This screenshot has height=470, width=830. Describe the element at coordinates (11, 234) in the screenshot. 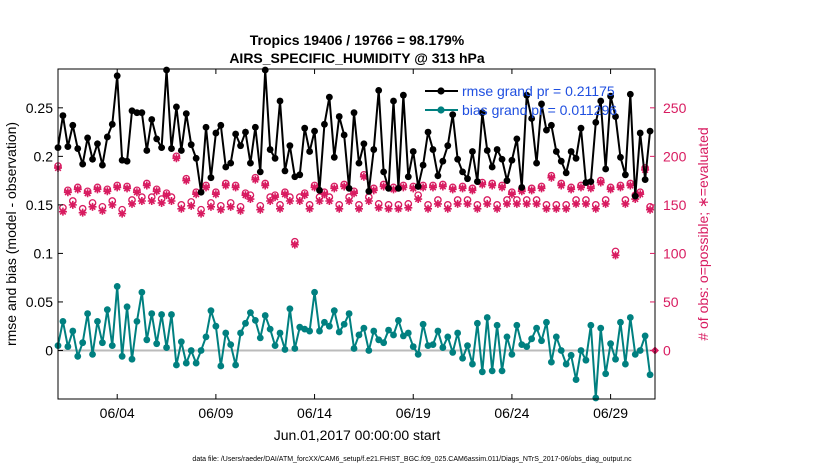

I see `y-axis-left-label: rmse and bias (model - observation)` at that location.